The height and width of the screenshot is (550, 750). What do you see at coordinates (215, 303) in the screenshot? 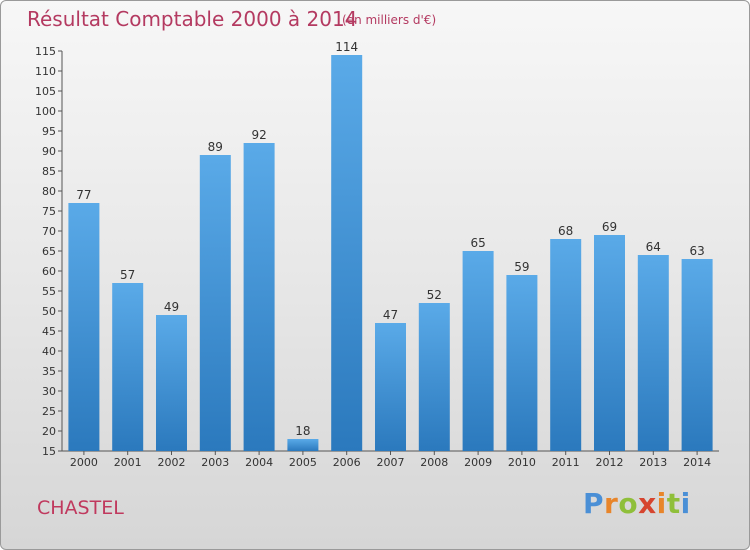
I see `bar-2003` at bounding box center [215, 303].